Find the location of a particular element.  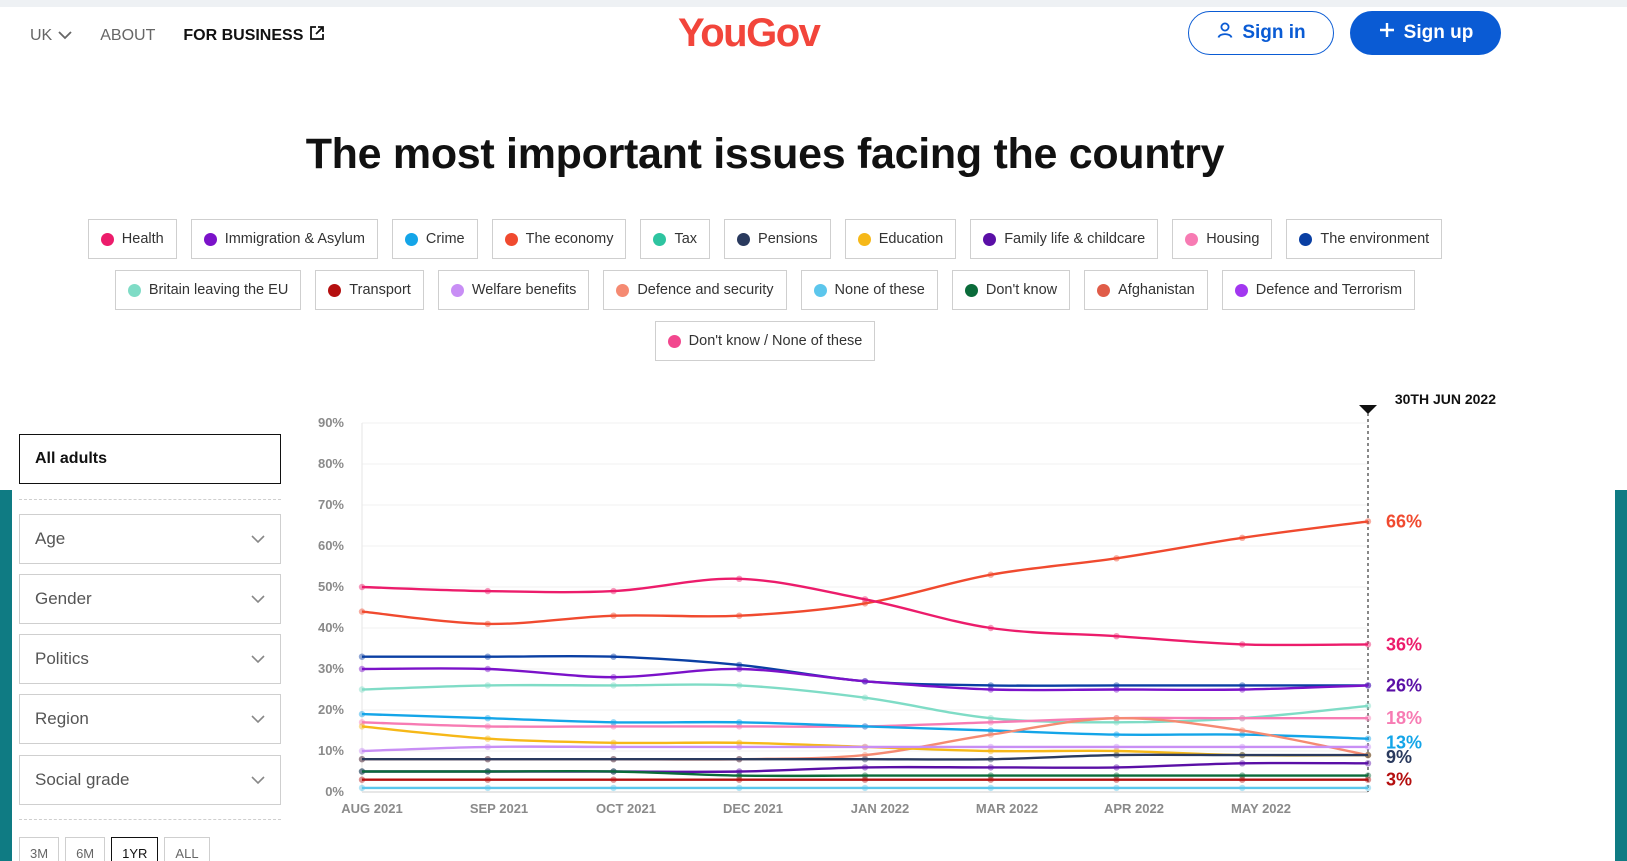

legend-chip-dont-know-none-of-these: Don't know / None of these is located at coordinates (765, 341).